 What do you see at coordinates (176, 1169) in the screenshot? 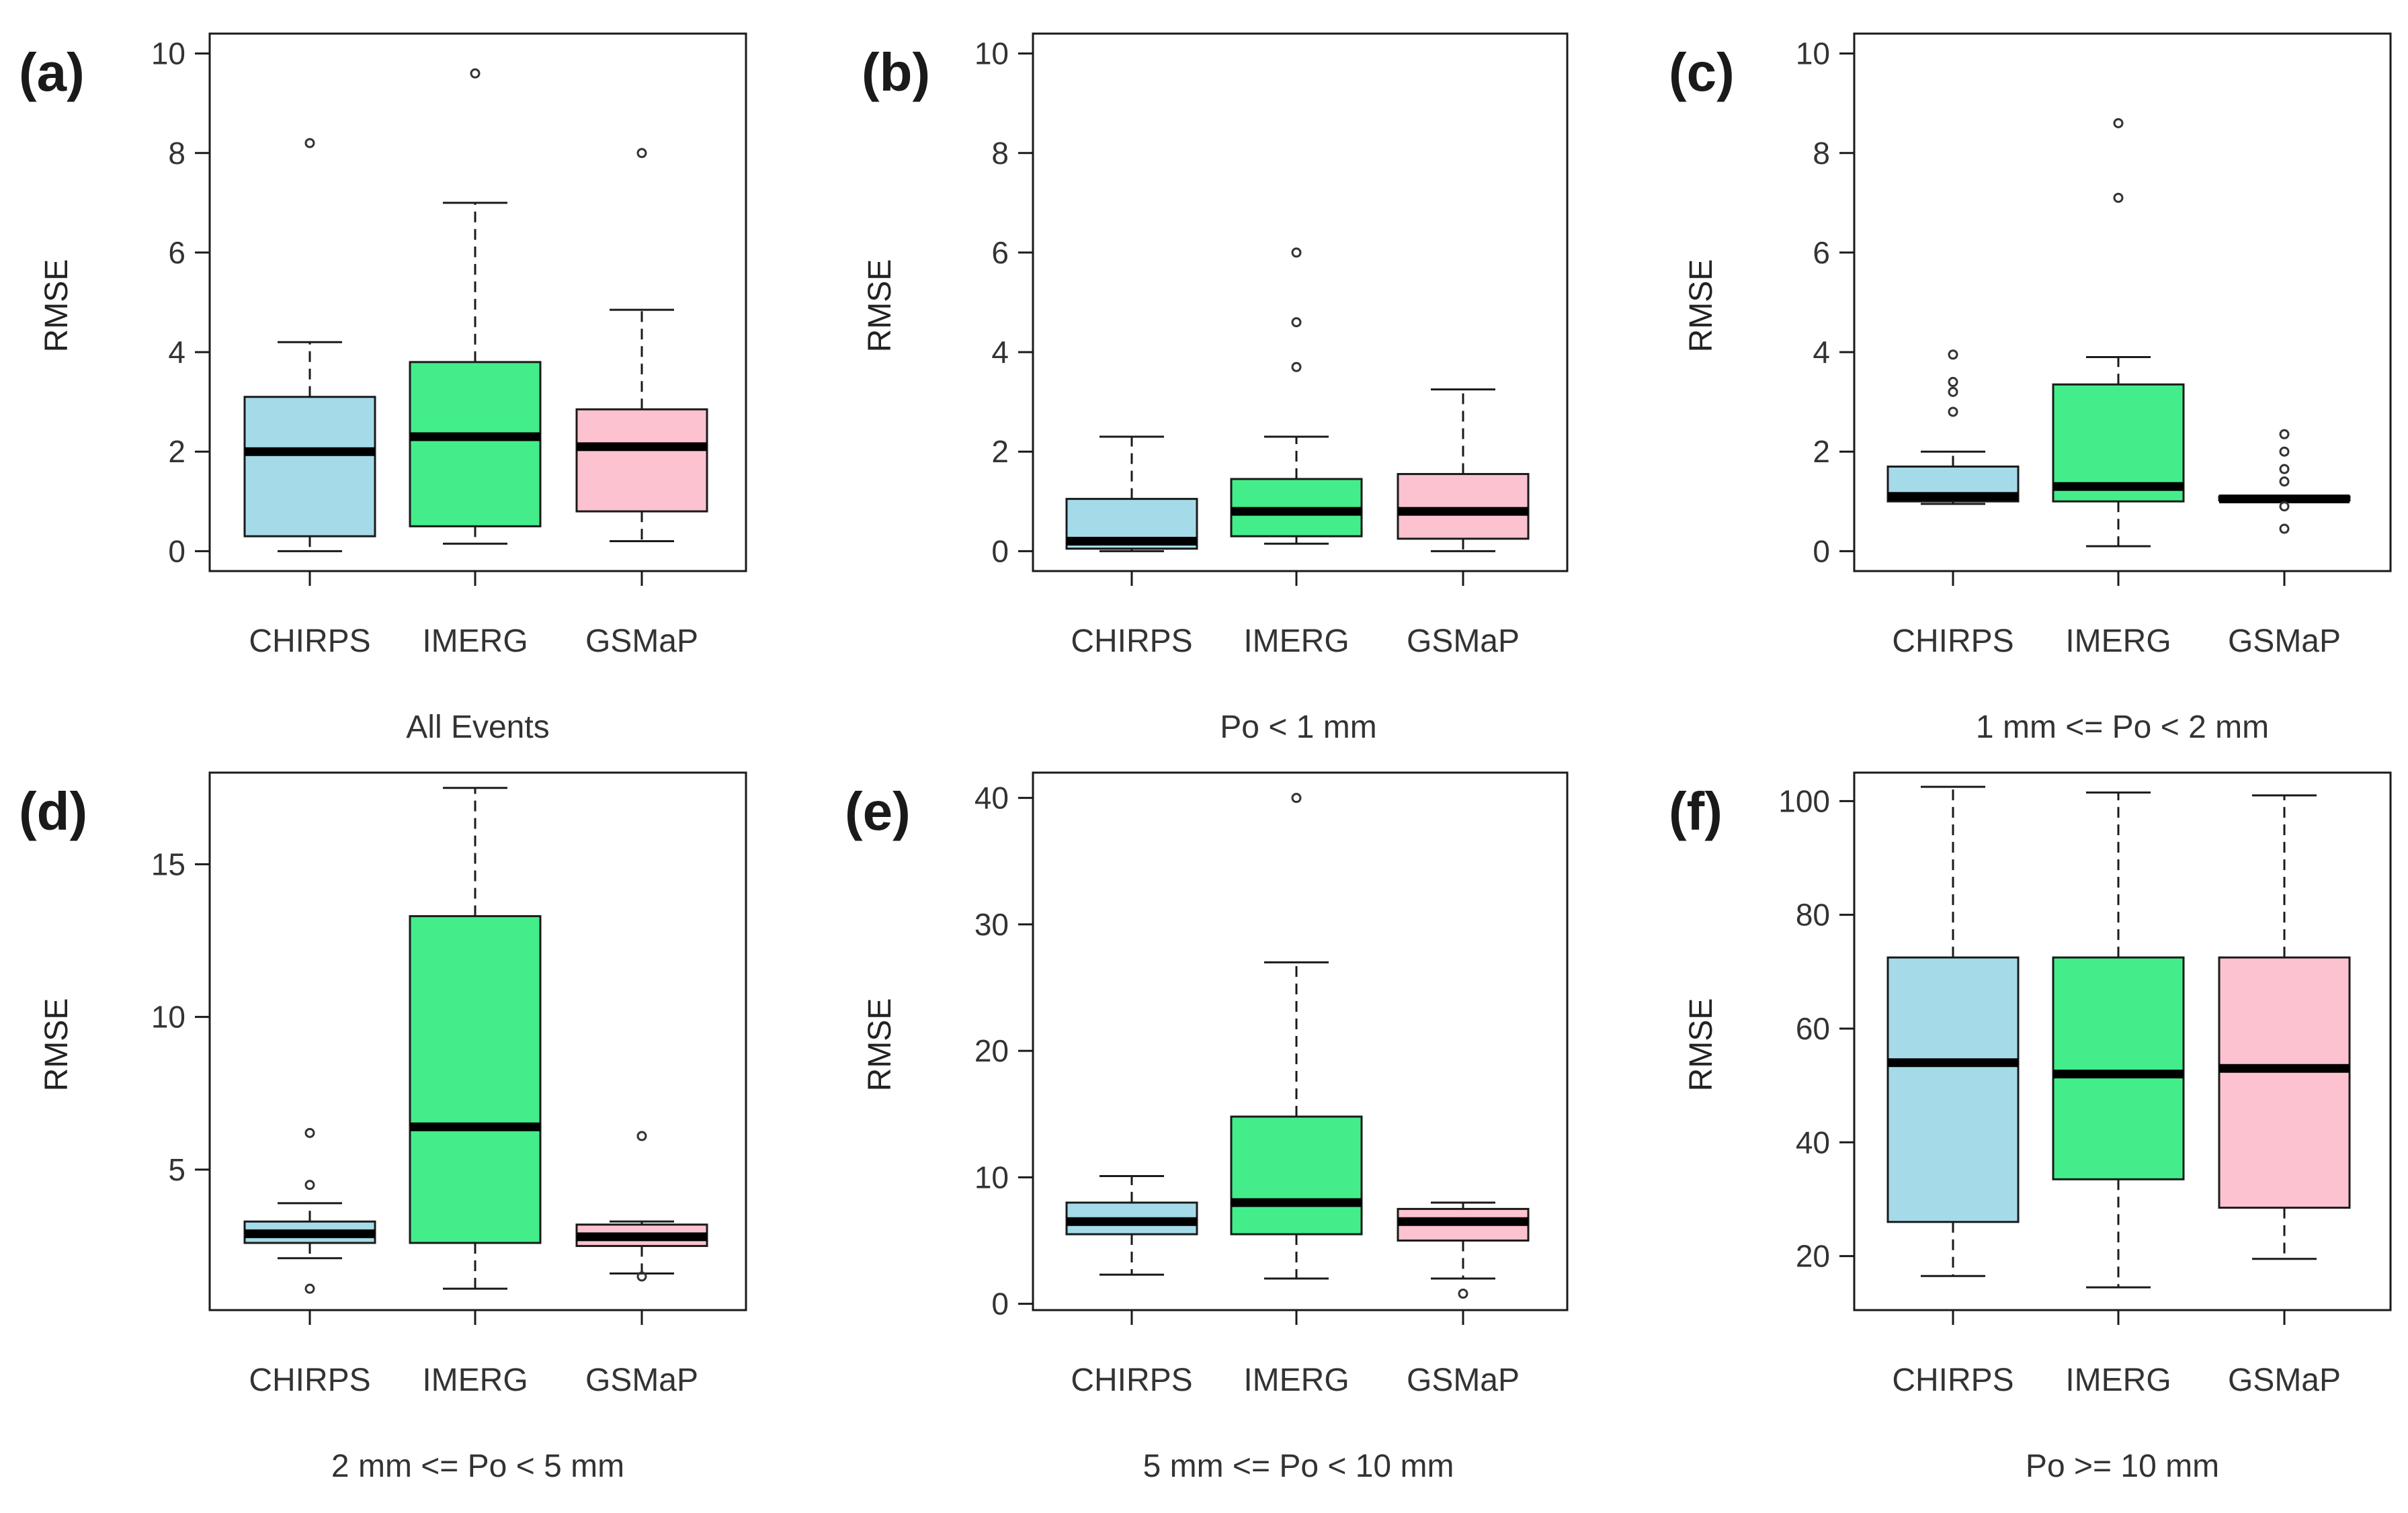
I see `y-tick-label: 5` at bounding box center [176, 1169].